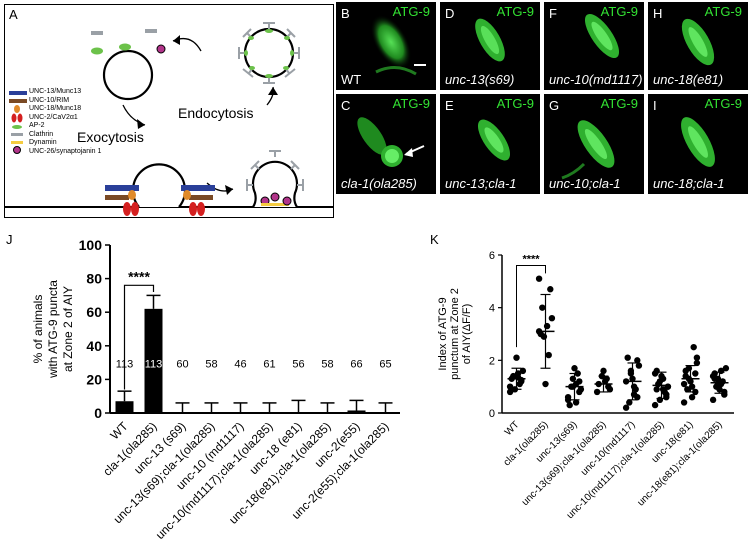  What do you see at coordinates (379, 183) in the screenshot?
I see `genotype-label: cla-1(ola285)` at bounding box center [379, 183].